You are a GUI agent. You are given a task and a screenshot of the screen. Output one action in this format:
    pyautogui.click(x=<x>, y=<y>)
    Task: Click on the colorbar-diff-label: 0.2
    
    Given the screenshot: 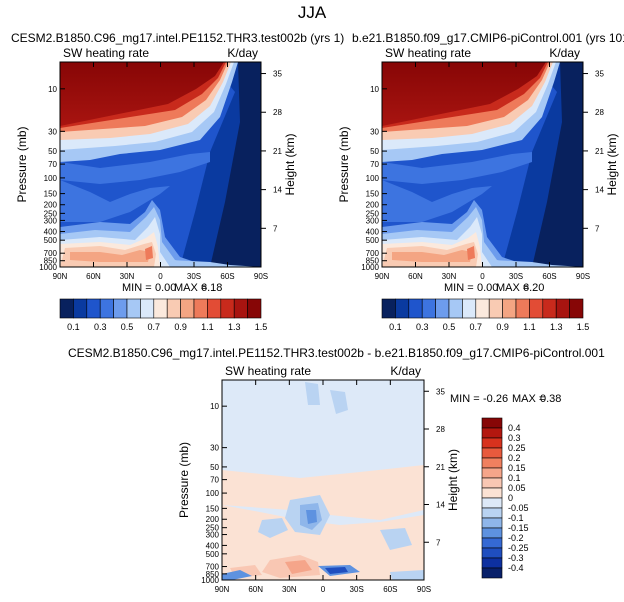 What is the action you would take?
    pyautogui.click(x=514, y=458)
    